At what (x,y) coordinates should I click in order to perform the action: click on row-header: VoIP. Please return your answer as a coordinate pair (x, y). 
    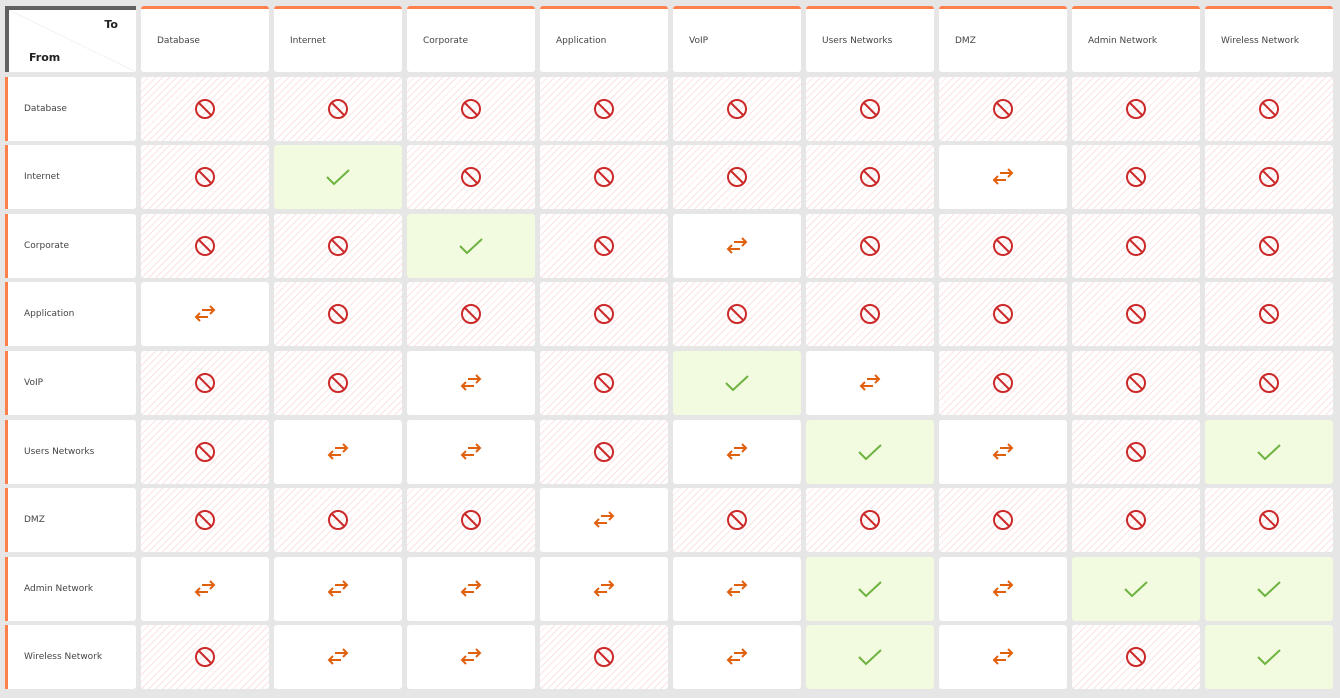
    Looking at the image, I should click on (70, 382).